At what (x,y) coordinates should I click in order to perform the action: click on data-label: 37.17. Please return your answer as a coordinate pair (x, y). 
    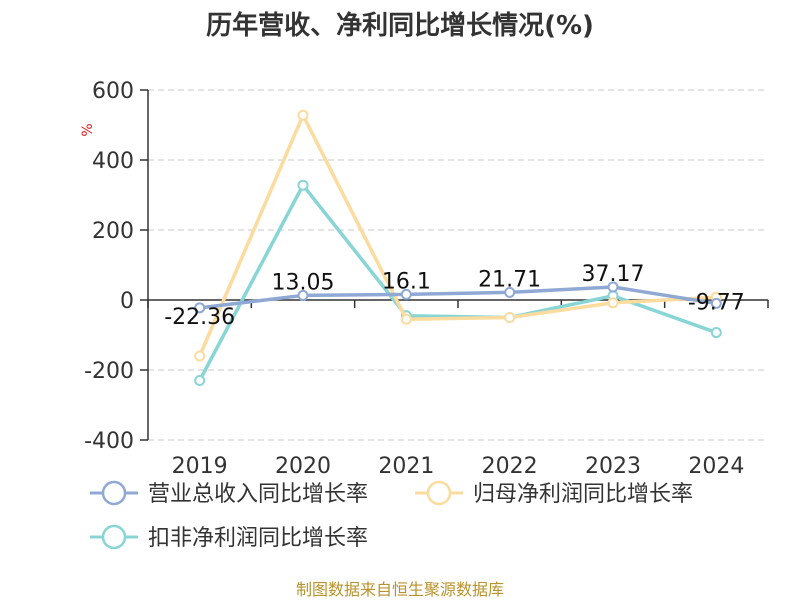
    Looking at the image, I should click on (613, 274).